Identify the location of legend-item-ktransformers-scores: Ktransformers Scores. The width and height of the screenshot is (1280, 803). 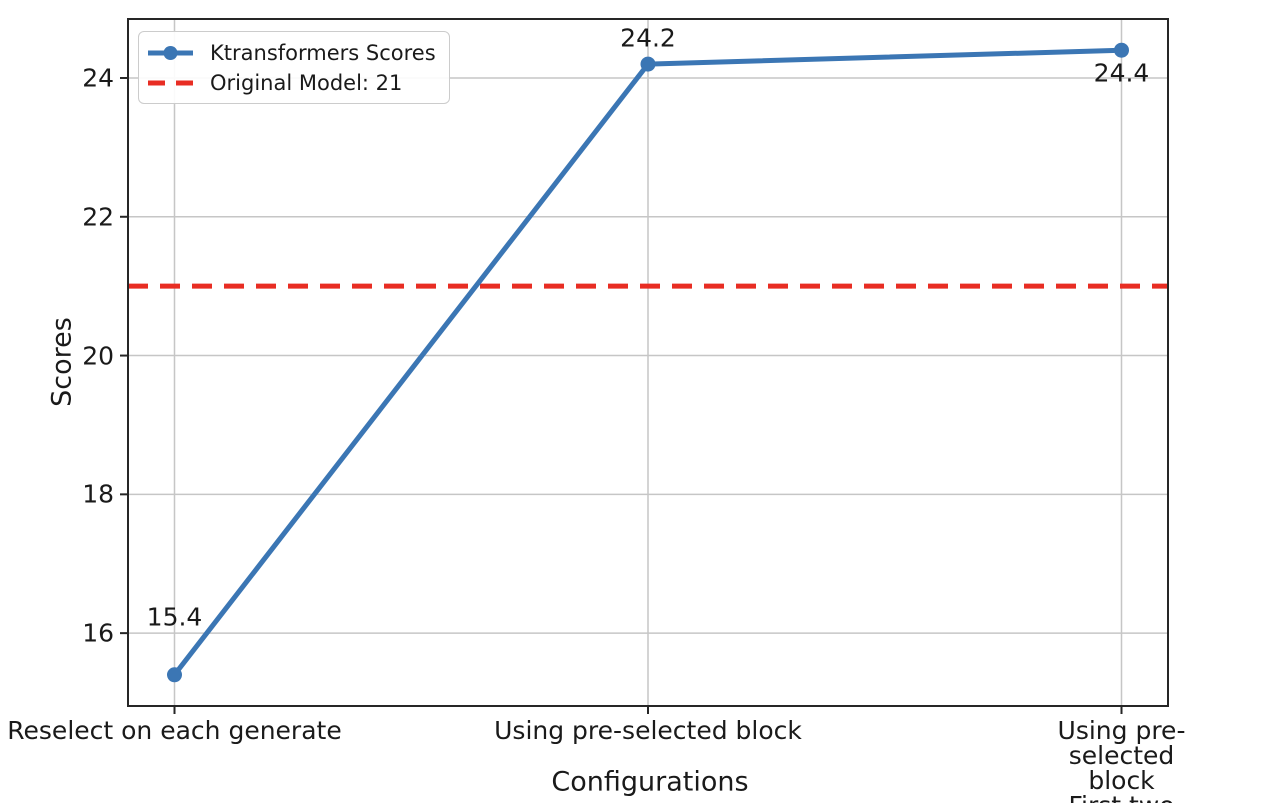
(291, 52).